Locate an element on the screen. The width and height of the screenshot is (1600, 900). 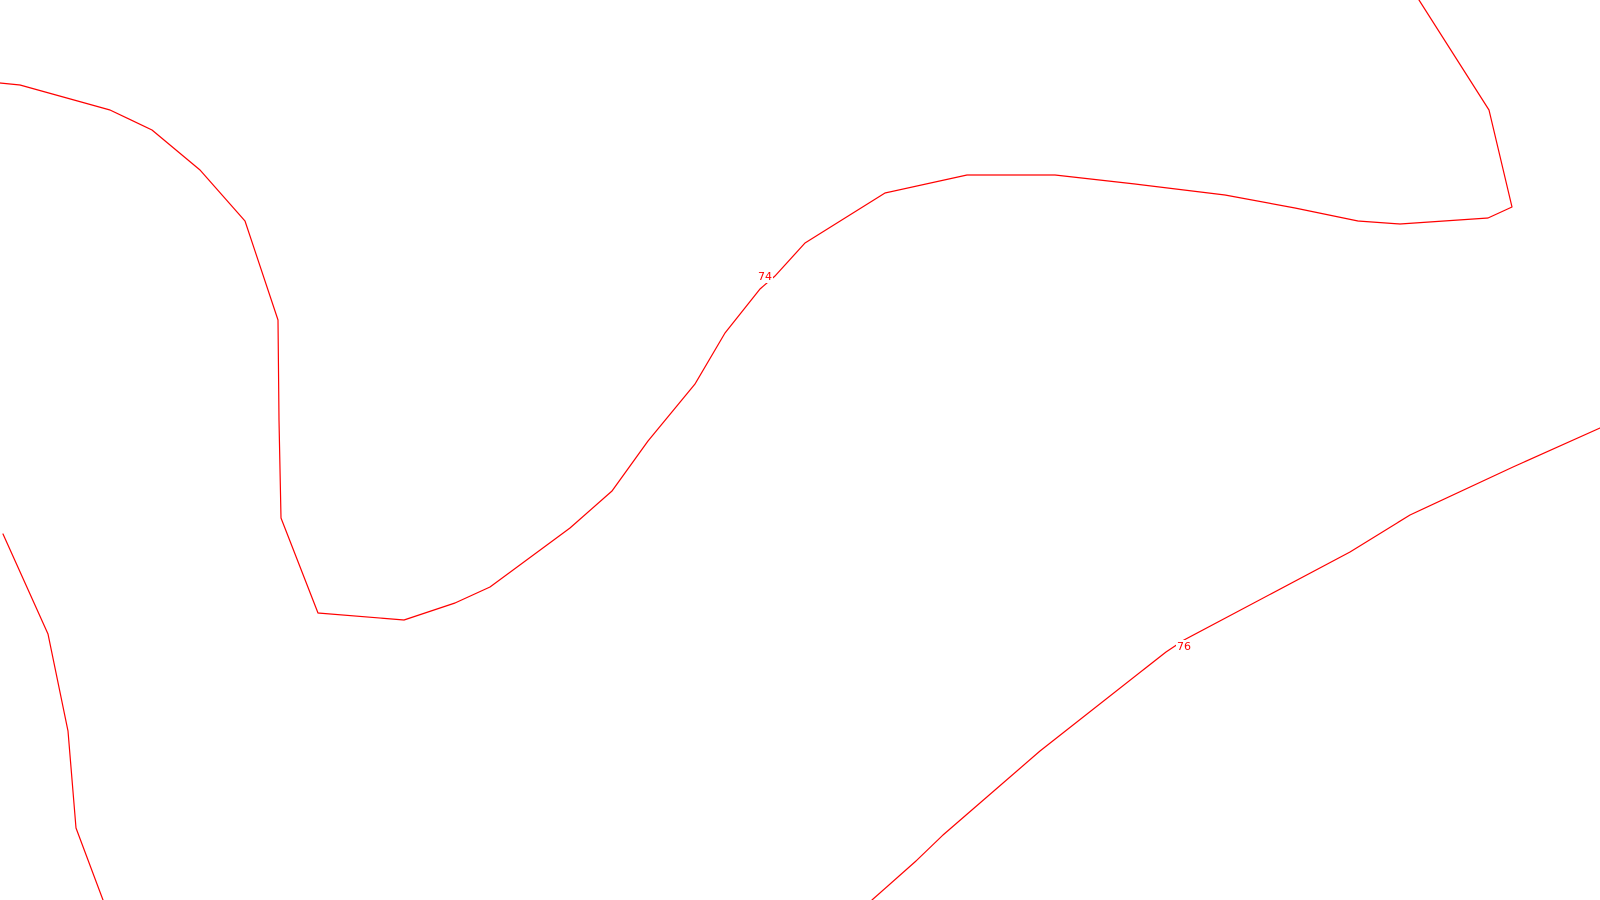
contour-label-76: 76 is located at coordinates (1184, 646).